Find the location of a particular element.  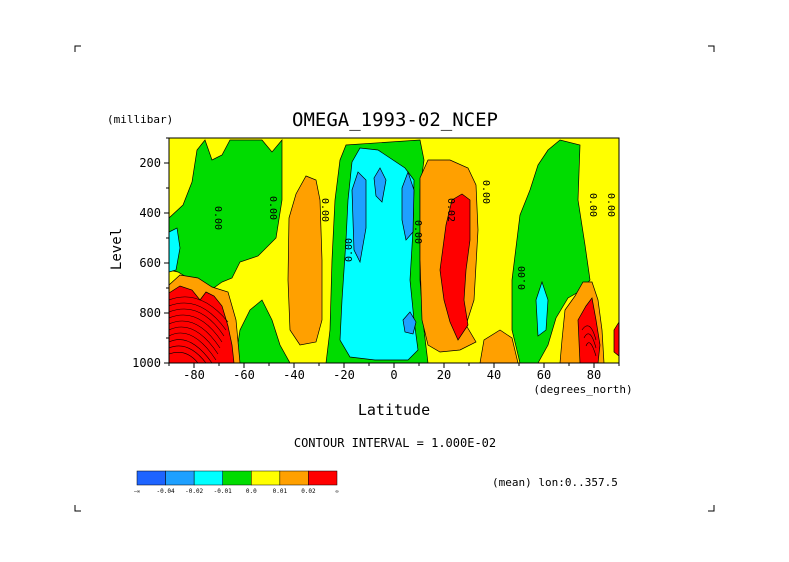

dense-contour-lines is located at coordinates (383, 329).